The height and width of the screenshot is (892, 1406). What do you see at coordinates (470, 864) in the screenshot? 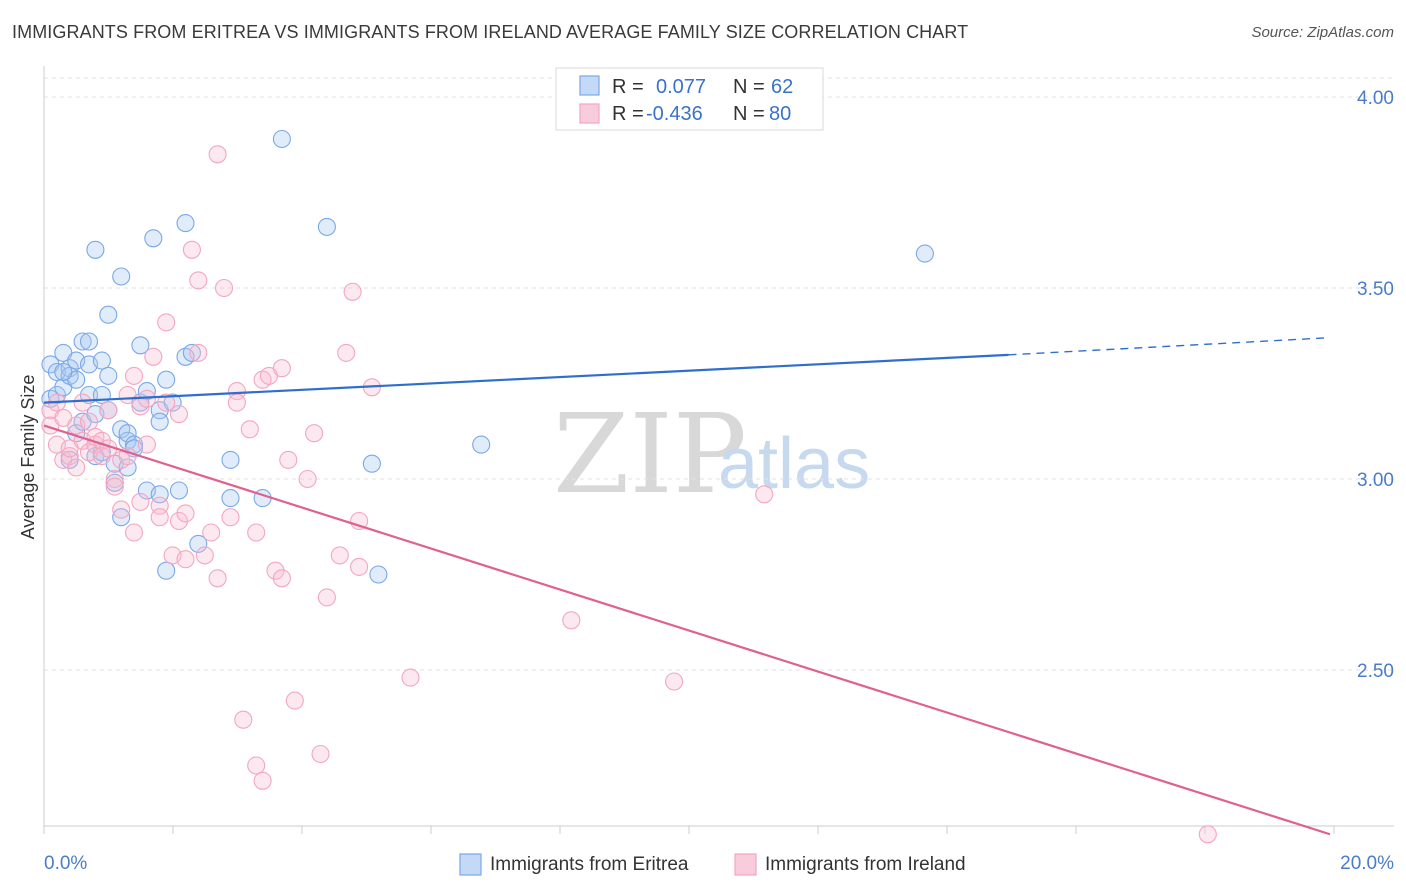
I see `bottom-legend-swatch-eritrea` at bounding box center [470, 864].